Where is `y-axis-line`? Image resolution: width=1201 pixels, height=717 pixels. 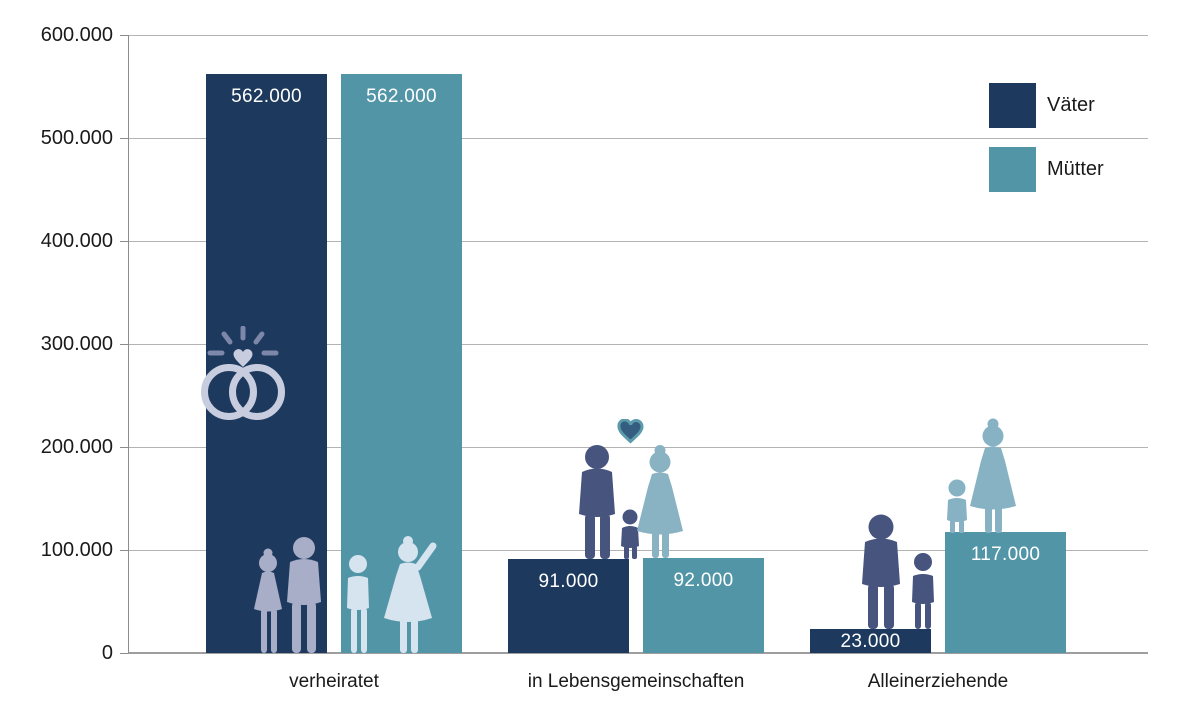 y-axis-line is located at coordinates (128, 344).